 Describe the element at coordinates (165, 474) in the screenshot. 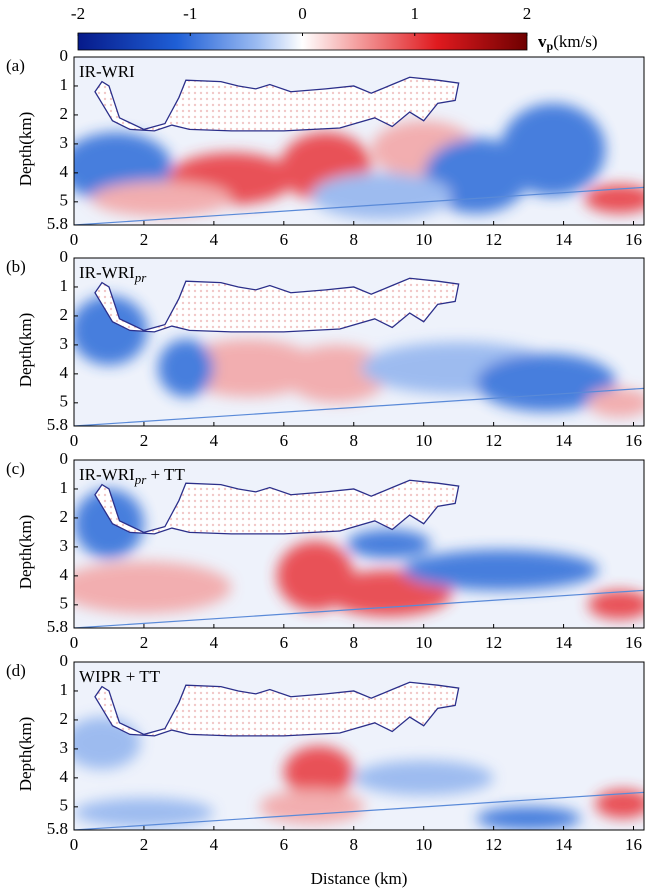

I see `title-suffix: + TT` at that location.